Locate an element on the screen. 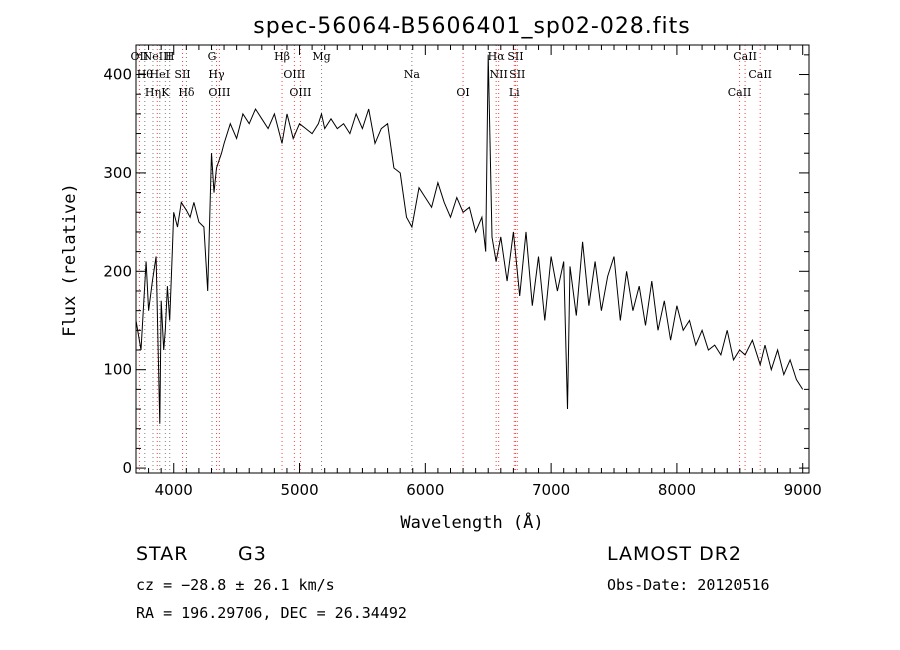  object-subclass: G3 is located at coordinates (252, 554).